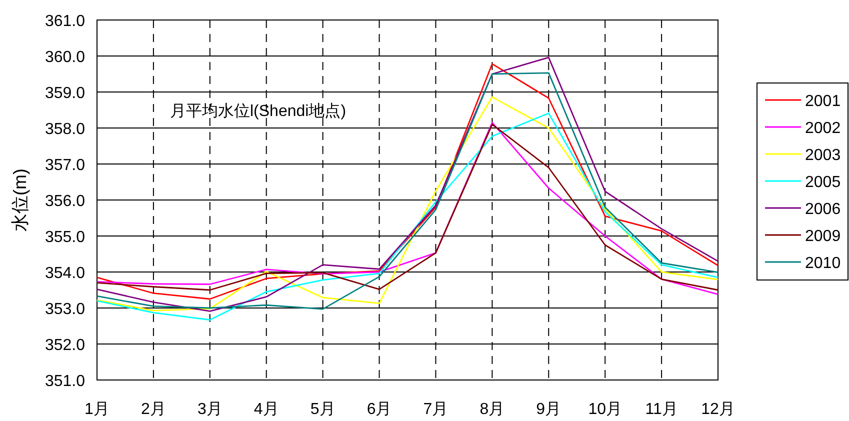 The width and height of the screenshot is (849, 421). I want to click on y-tick-label: 357.0, so click(65, 165).